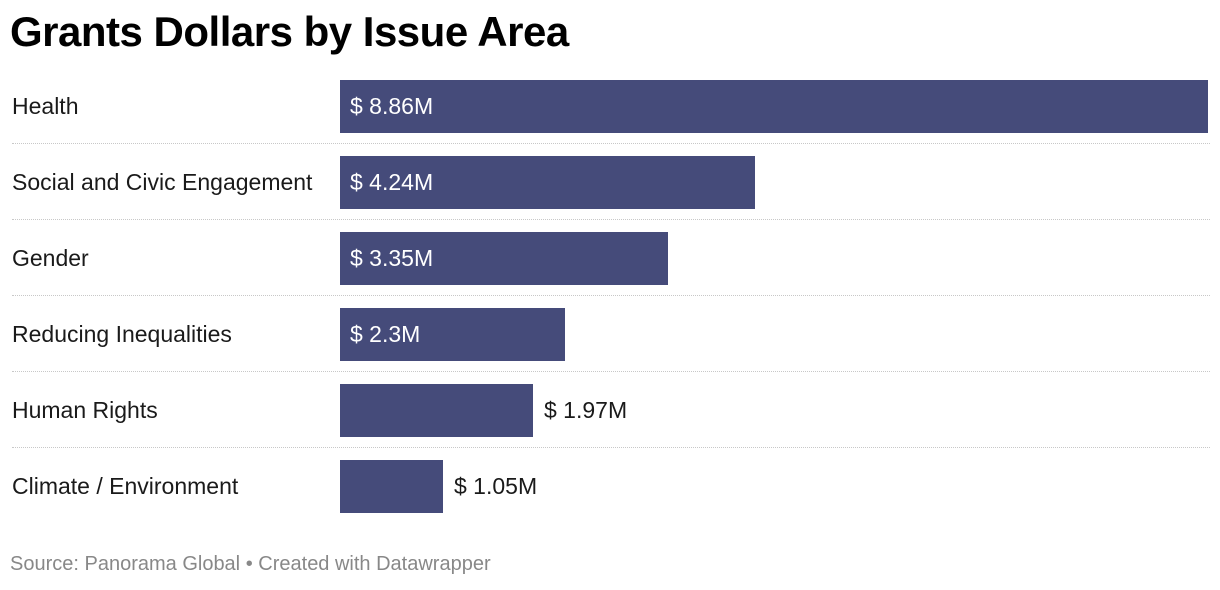 This screenshot has height=590, width=1220. I want to click on chart-title: Grants Dollars by Issue Area, so click(289, 31).